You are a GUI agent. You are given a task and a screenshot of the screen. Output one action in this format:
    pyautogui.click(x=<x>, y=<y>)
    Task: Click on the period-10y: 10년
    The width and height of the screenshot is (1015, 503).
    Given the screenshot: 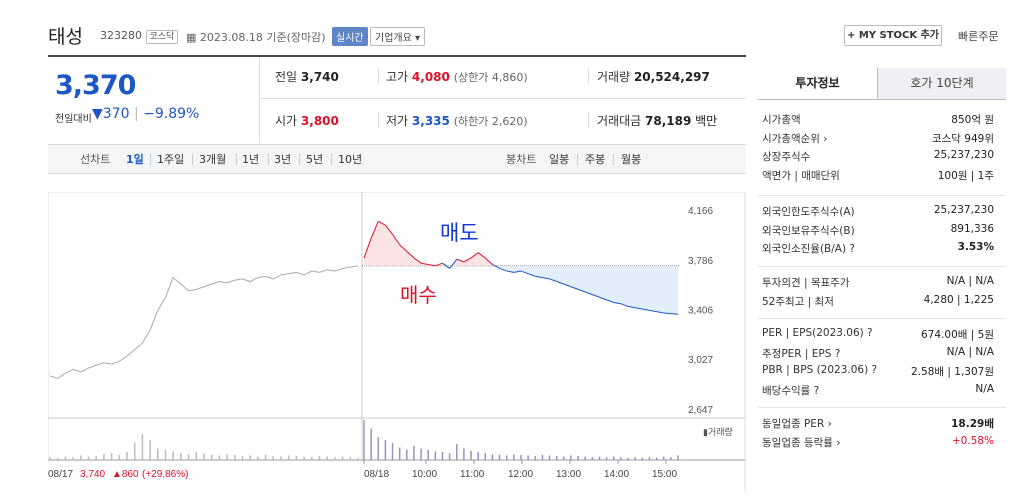 What is the action you would take?
    pyautogui.click(x=350, y=159)
    